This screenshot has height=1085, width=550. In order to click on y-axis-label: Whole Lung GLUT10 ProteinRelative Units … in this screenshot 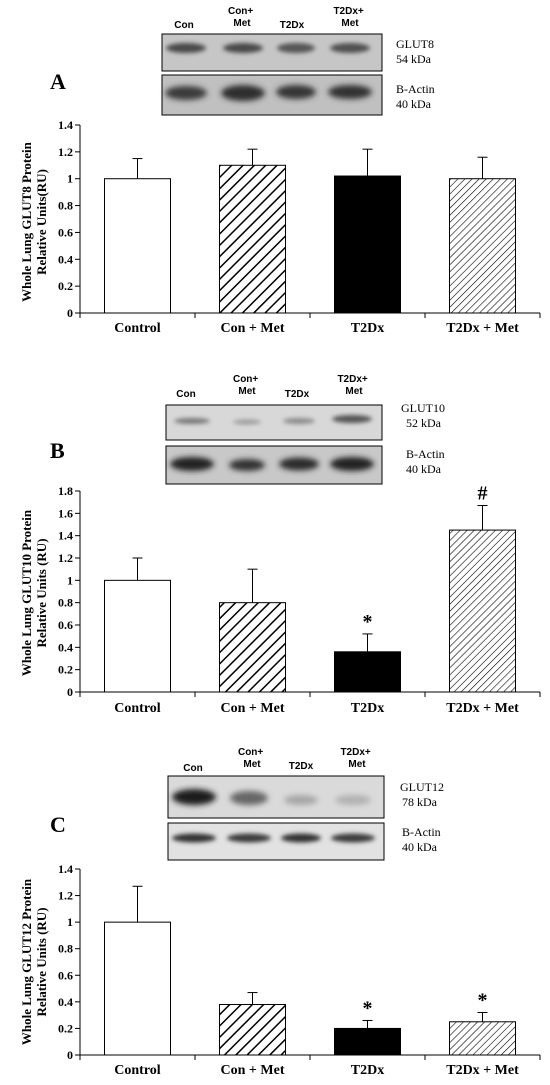, I will do `click(34, 592)`.